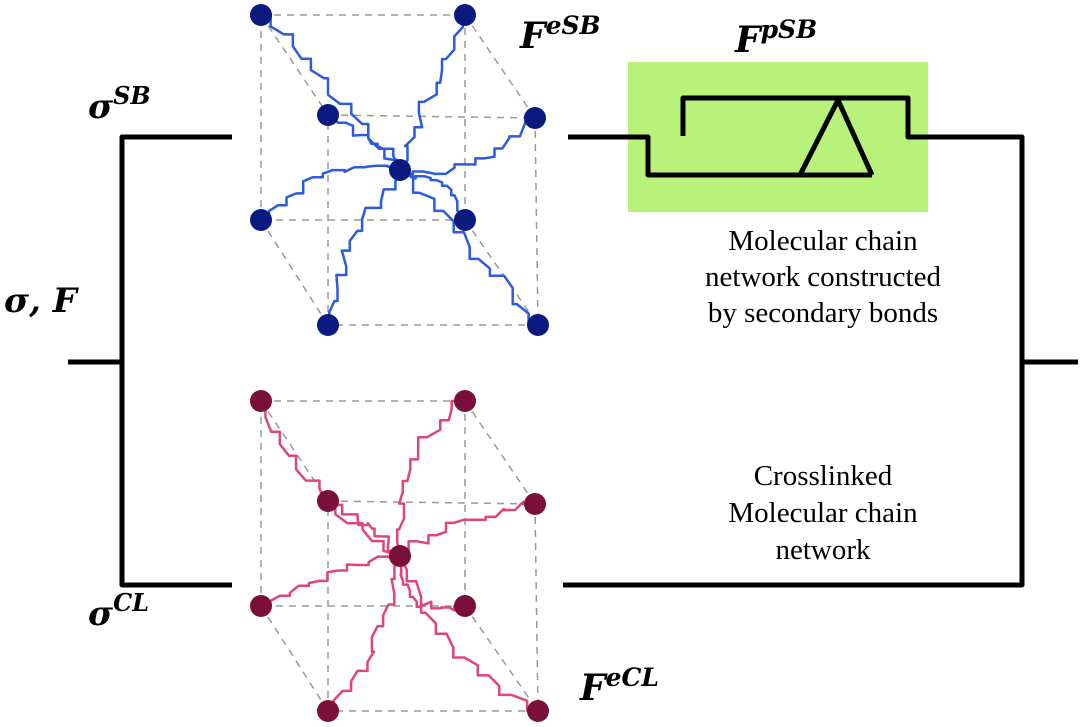  I want to click on caption-line: by secondary bonds, so click(823, 313).